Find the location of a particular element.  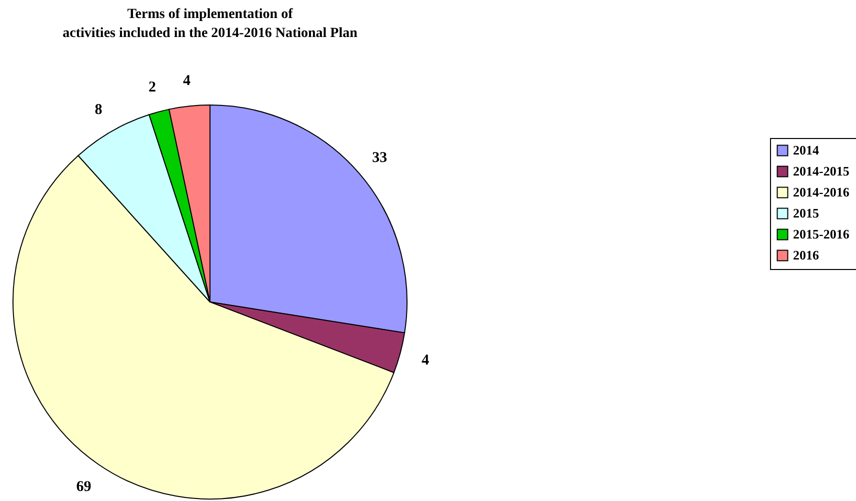

legend-label: 2016 is located at coordinates (806, 255).